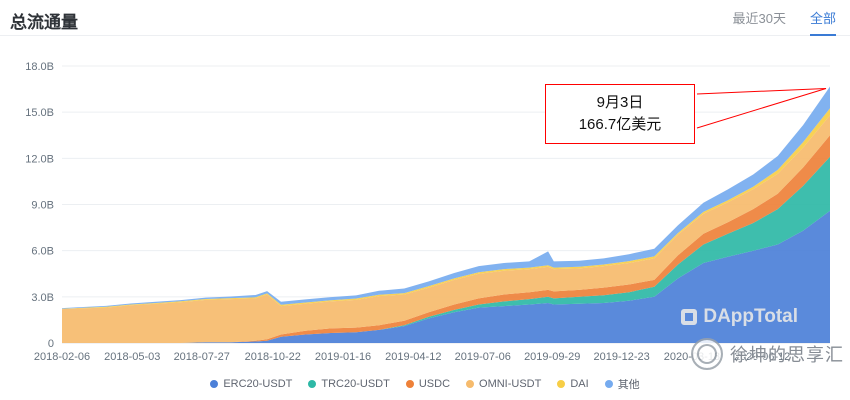  I want to click on chart-legend: ERC20-USDT TRC20-USDT USDC OMNI-USDT DAI 其他, so click(425, 384).